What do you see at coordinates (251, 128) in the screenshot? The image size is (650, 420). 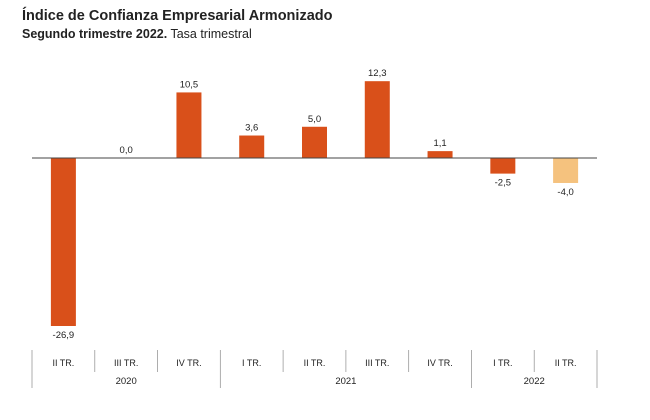 I see `data-label: 3,6` at bounding box center [251, 128].